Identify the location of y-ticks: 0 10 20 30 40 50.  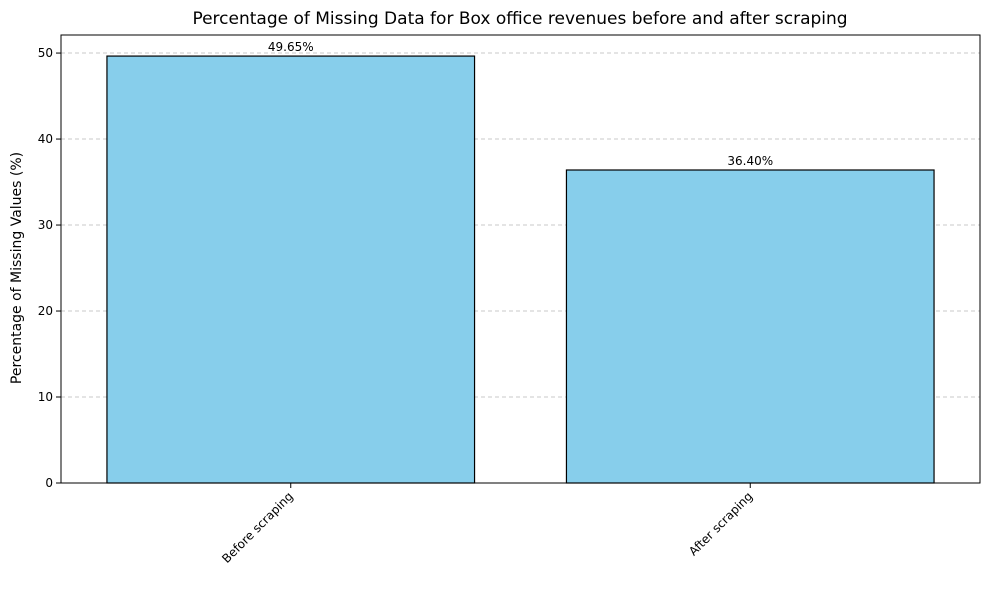
(49, 268).